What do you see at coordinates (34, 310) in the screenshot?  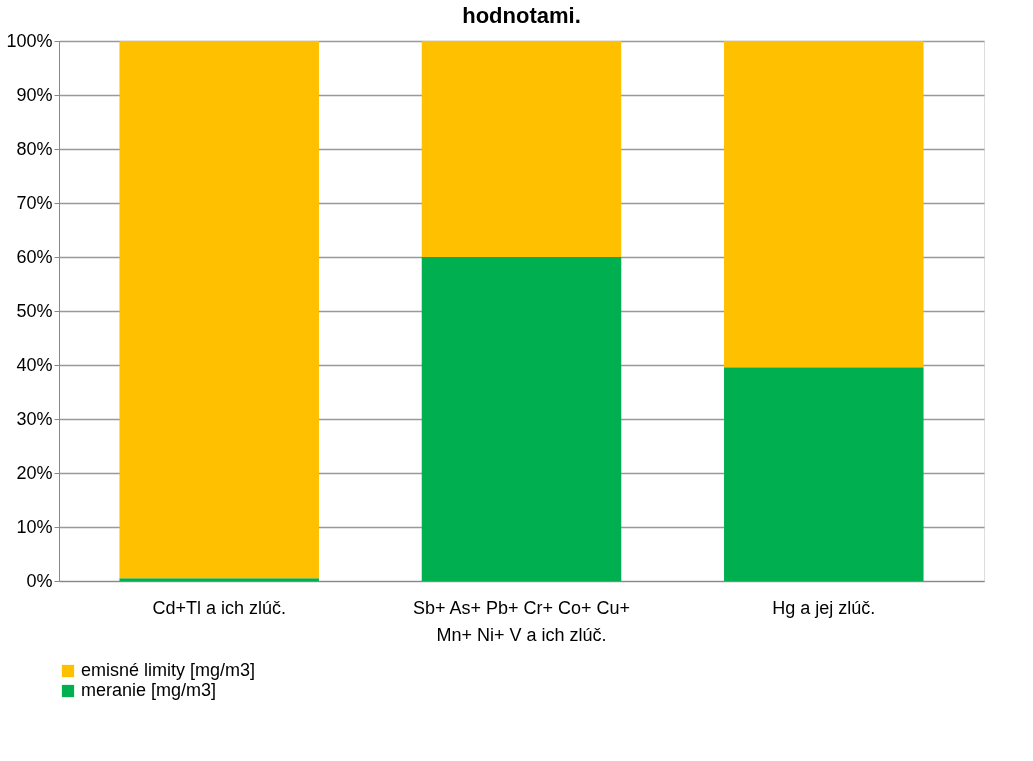 I see `y-tick-label: 50%` at bounding box center [34, 310].